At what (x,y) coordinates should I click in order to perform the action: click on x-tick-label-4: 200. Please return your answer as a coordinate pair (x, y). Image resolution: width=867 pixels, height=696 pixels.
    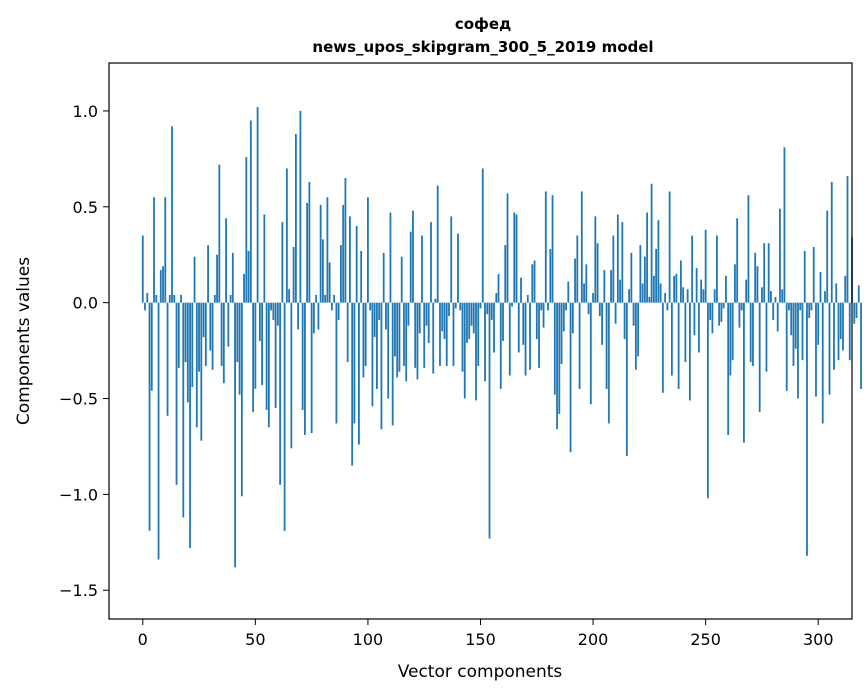
    Looking at the image, I should click on (593, 639).